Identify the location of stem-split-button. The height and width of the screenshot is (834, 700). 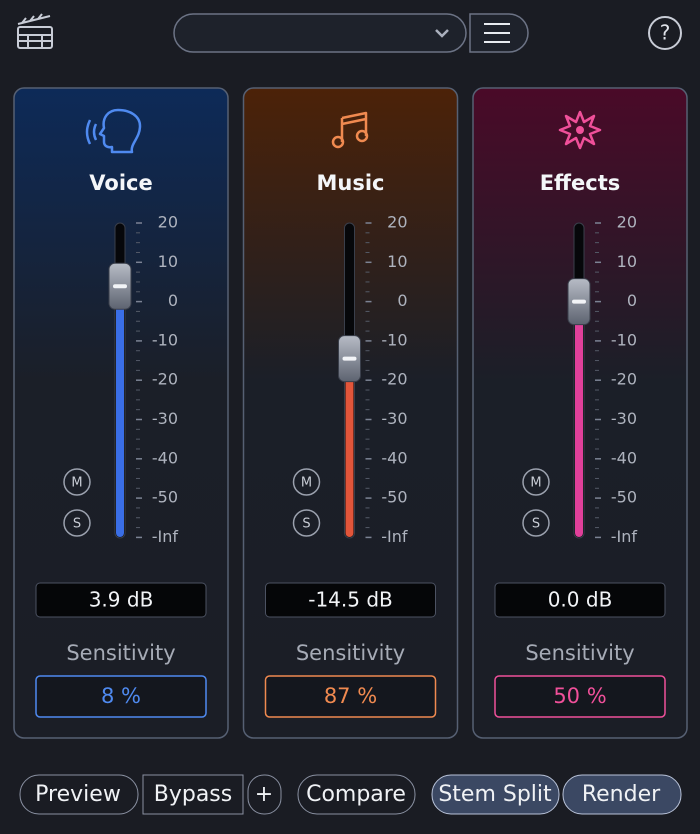
(495, 794).